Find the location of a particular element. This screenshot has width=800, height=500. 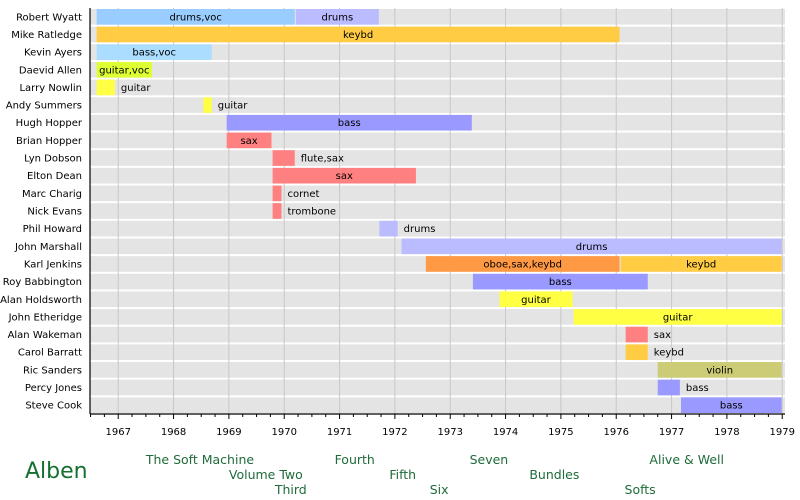

x-tick-label: 1973 is located at coordinates (450, 432).